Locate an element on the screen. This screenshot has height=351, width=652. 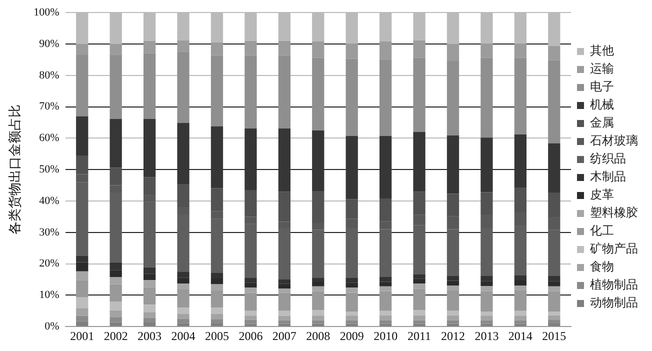
y-axis-title: 各类货物出口金额占比 is located at coordinates (14, 169).